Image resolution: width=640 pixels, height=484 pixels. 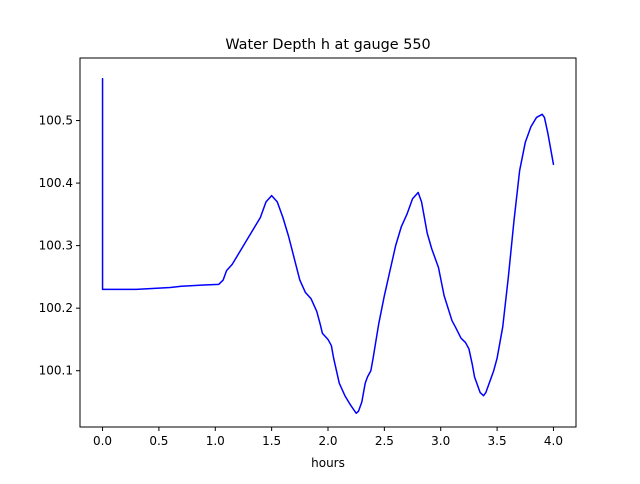 What do you see at coordinates (384, 441) in the screenshot?
I see `x-tick-label: 2.5` at bounding box center [384, 441].